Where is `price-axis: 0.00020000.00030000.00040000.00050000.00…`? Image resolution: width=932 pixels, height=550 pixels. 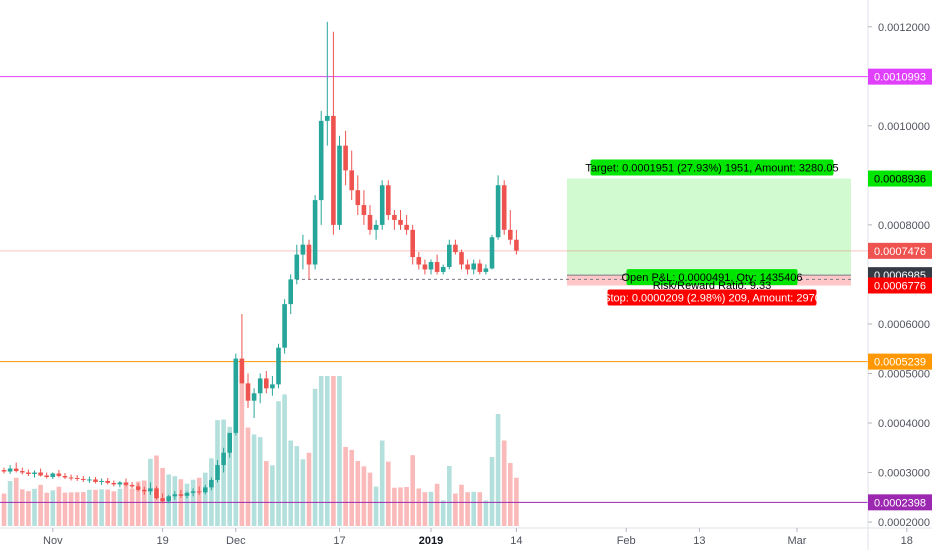
price-axis: 0.00020000.00030000.00040000.00050000.00… is located at coordinates (898, 275).